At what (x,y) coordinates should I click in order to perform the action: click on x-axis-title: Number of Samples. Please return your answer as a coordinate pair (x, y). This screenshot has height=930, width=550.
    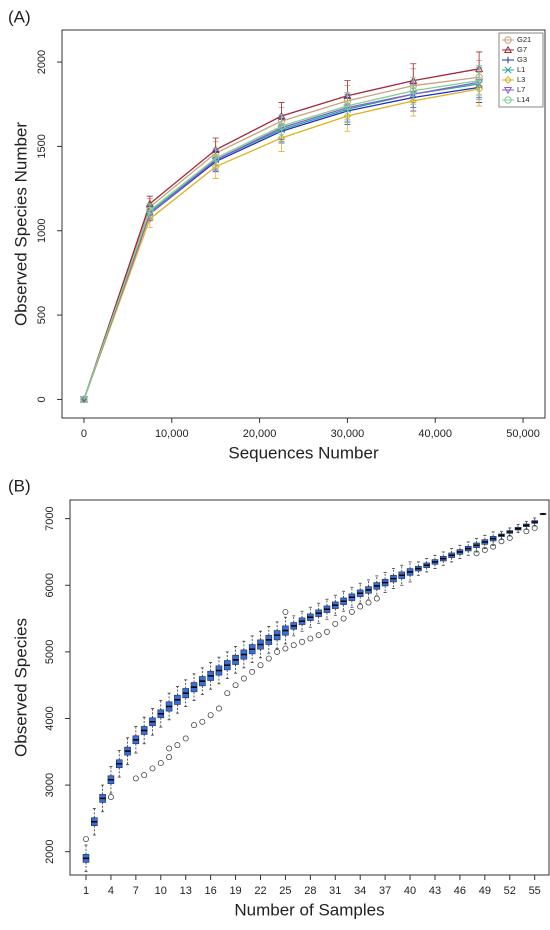
    Looking at the image, I should click on (309, 909).